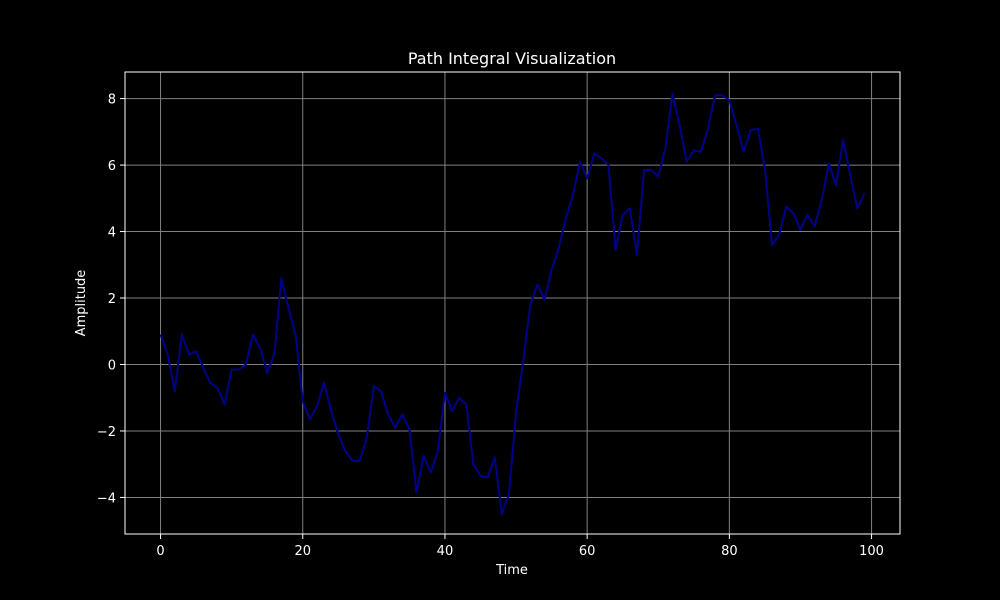  Describe the element at coordinates (302, 551) in the screenshot. I see `x-tick-label: 20` at that location.